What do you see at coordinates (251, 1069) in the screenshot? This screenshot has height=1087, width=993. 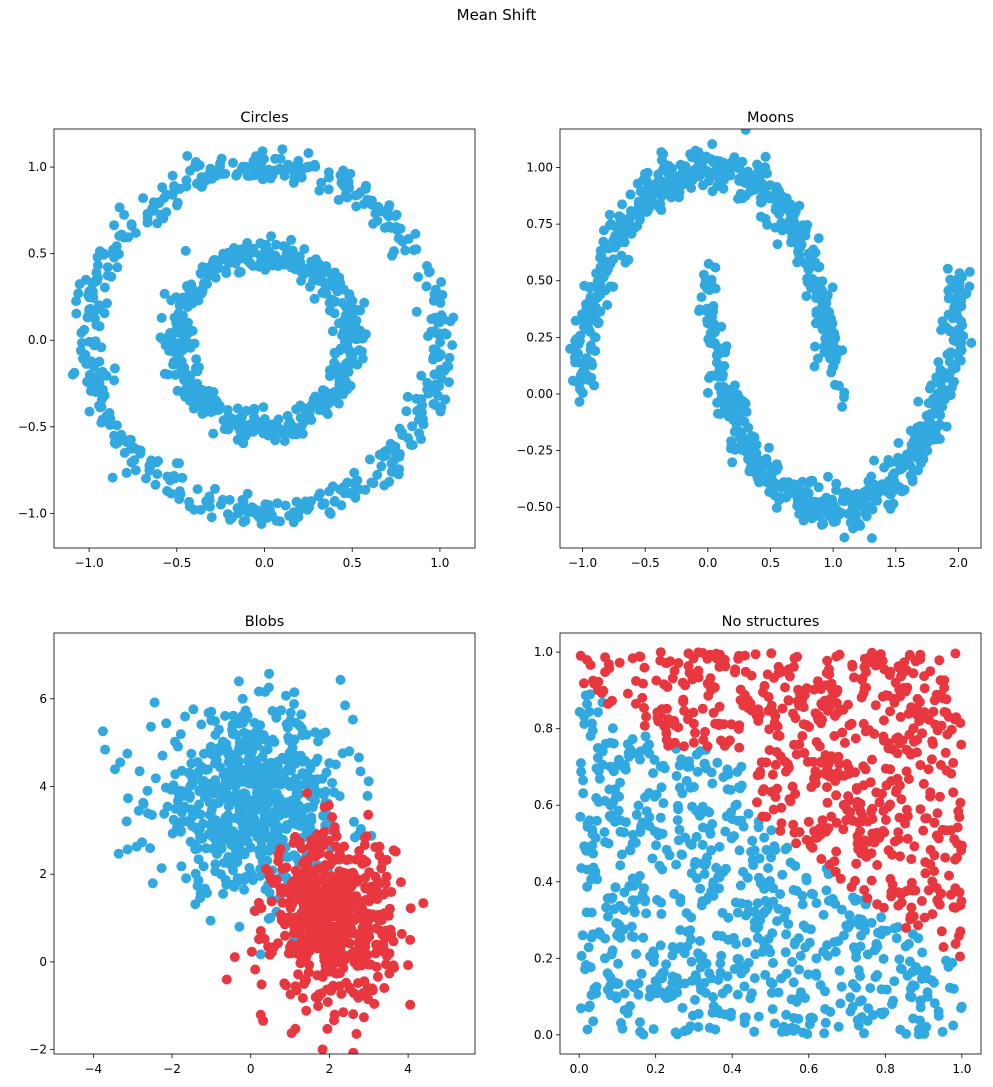 I see `x-tick-label: 0` at bounding box center [251, 1069].